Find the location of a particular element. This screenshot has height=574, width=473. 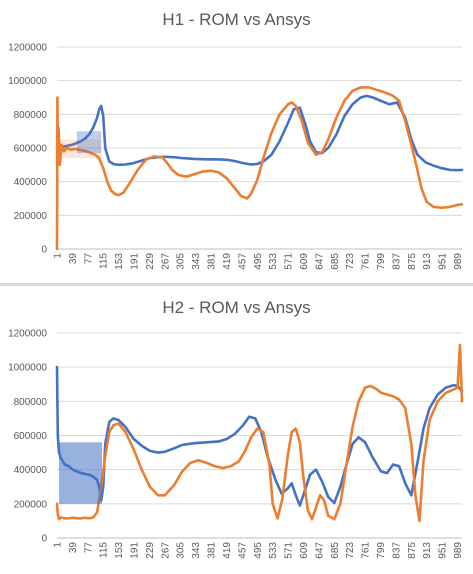

panel-divider is located at coordinates (236, 284).